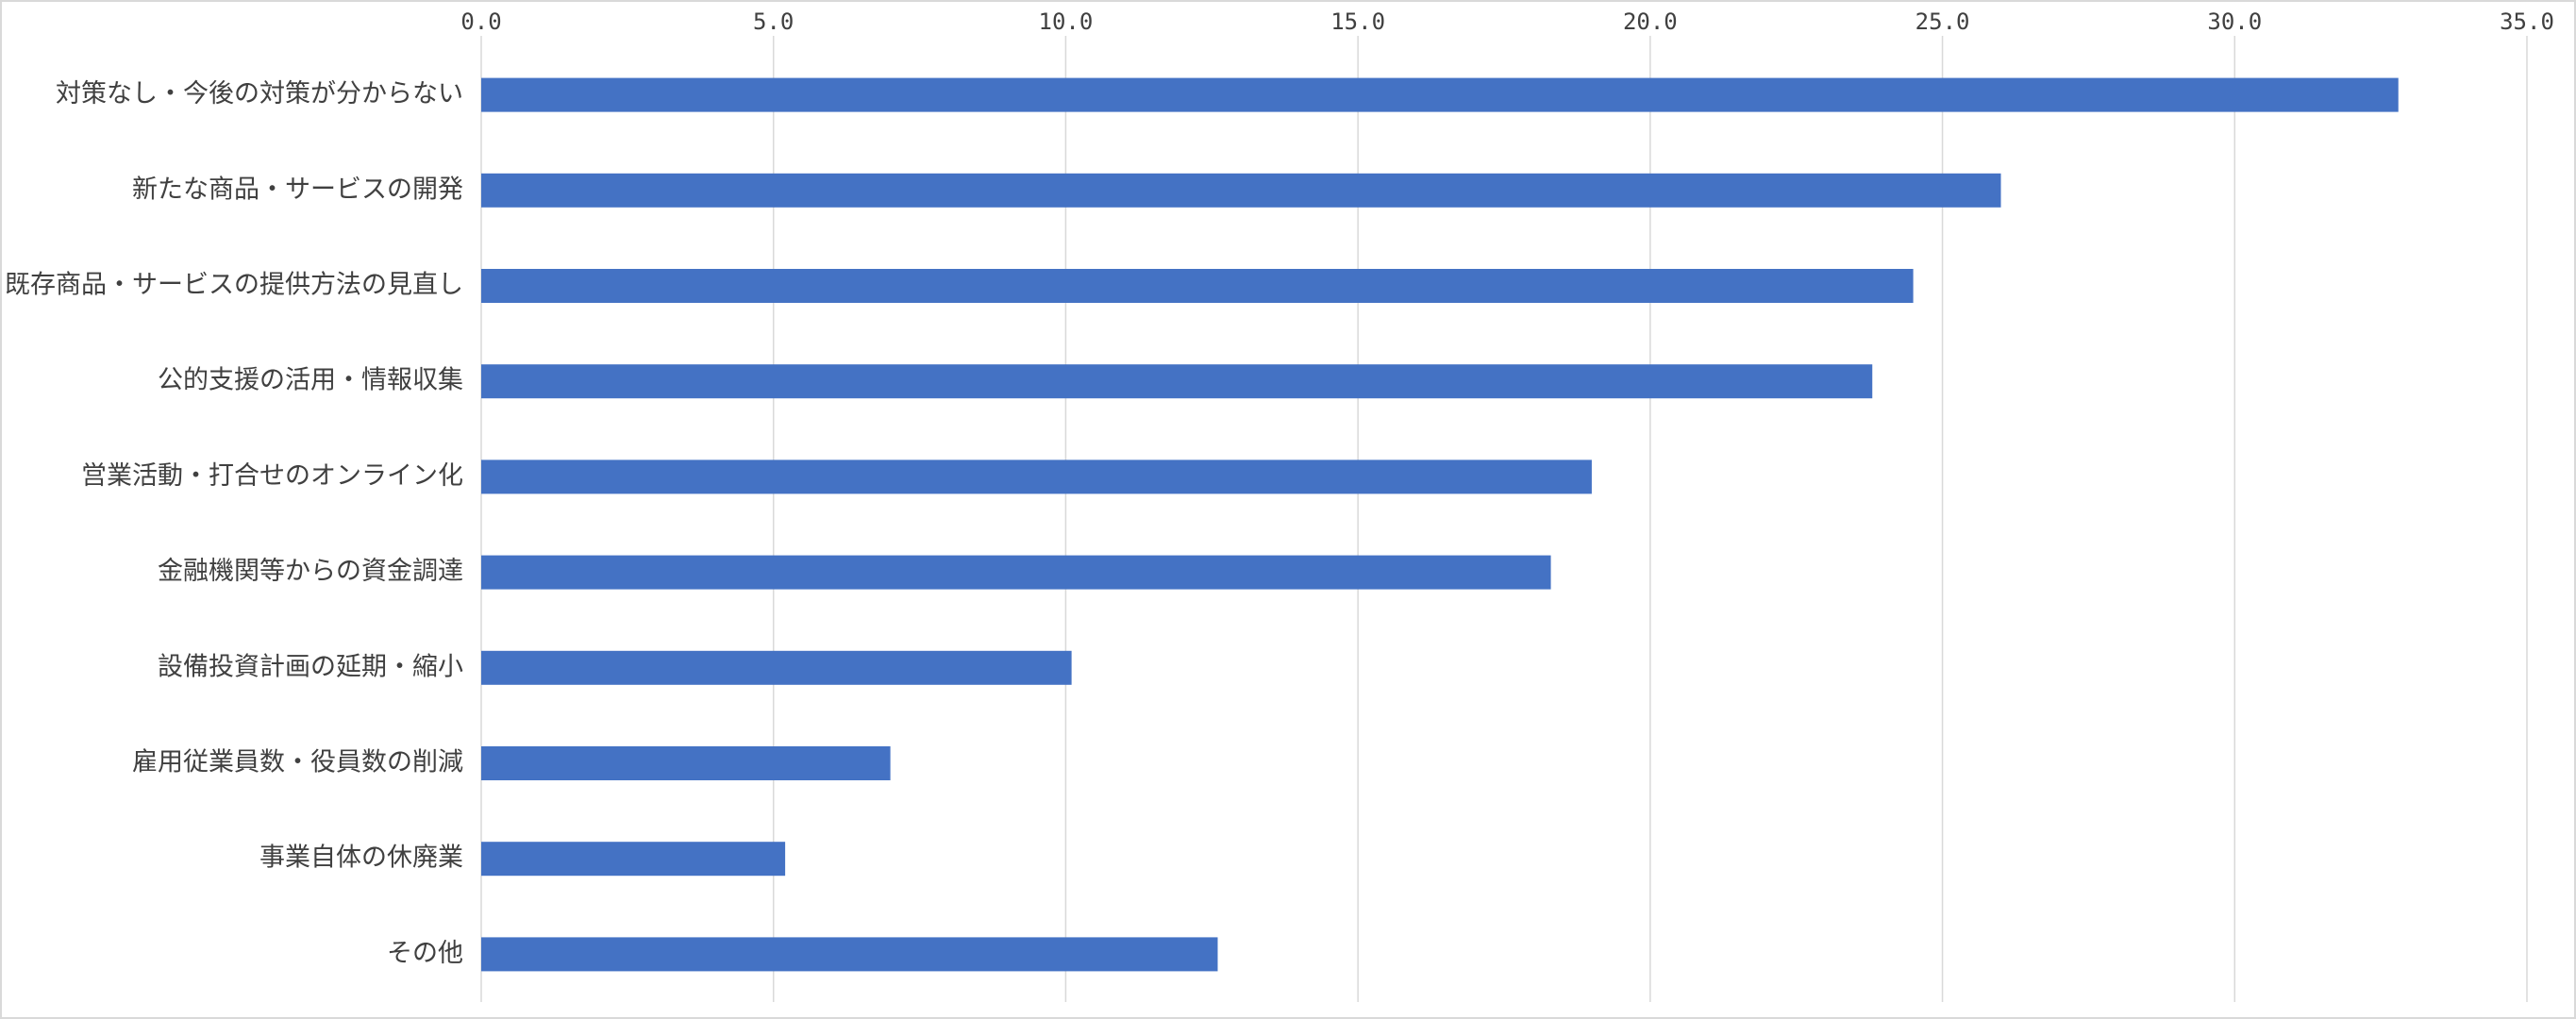 Image resolution: width=2576 pixels, height=1019 pixels. What do you see at coordinates (425, 953) in the screenshot?
I see `y-tick-label: その他` at bounding box center [425, 953].